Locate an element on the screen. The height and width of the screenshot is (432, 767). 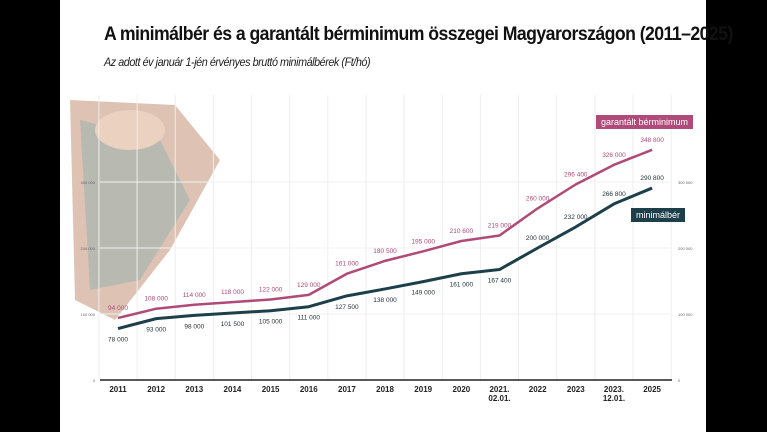
data-label: 98 000 is located at coordinates (194, 326).